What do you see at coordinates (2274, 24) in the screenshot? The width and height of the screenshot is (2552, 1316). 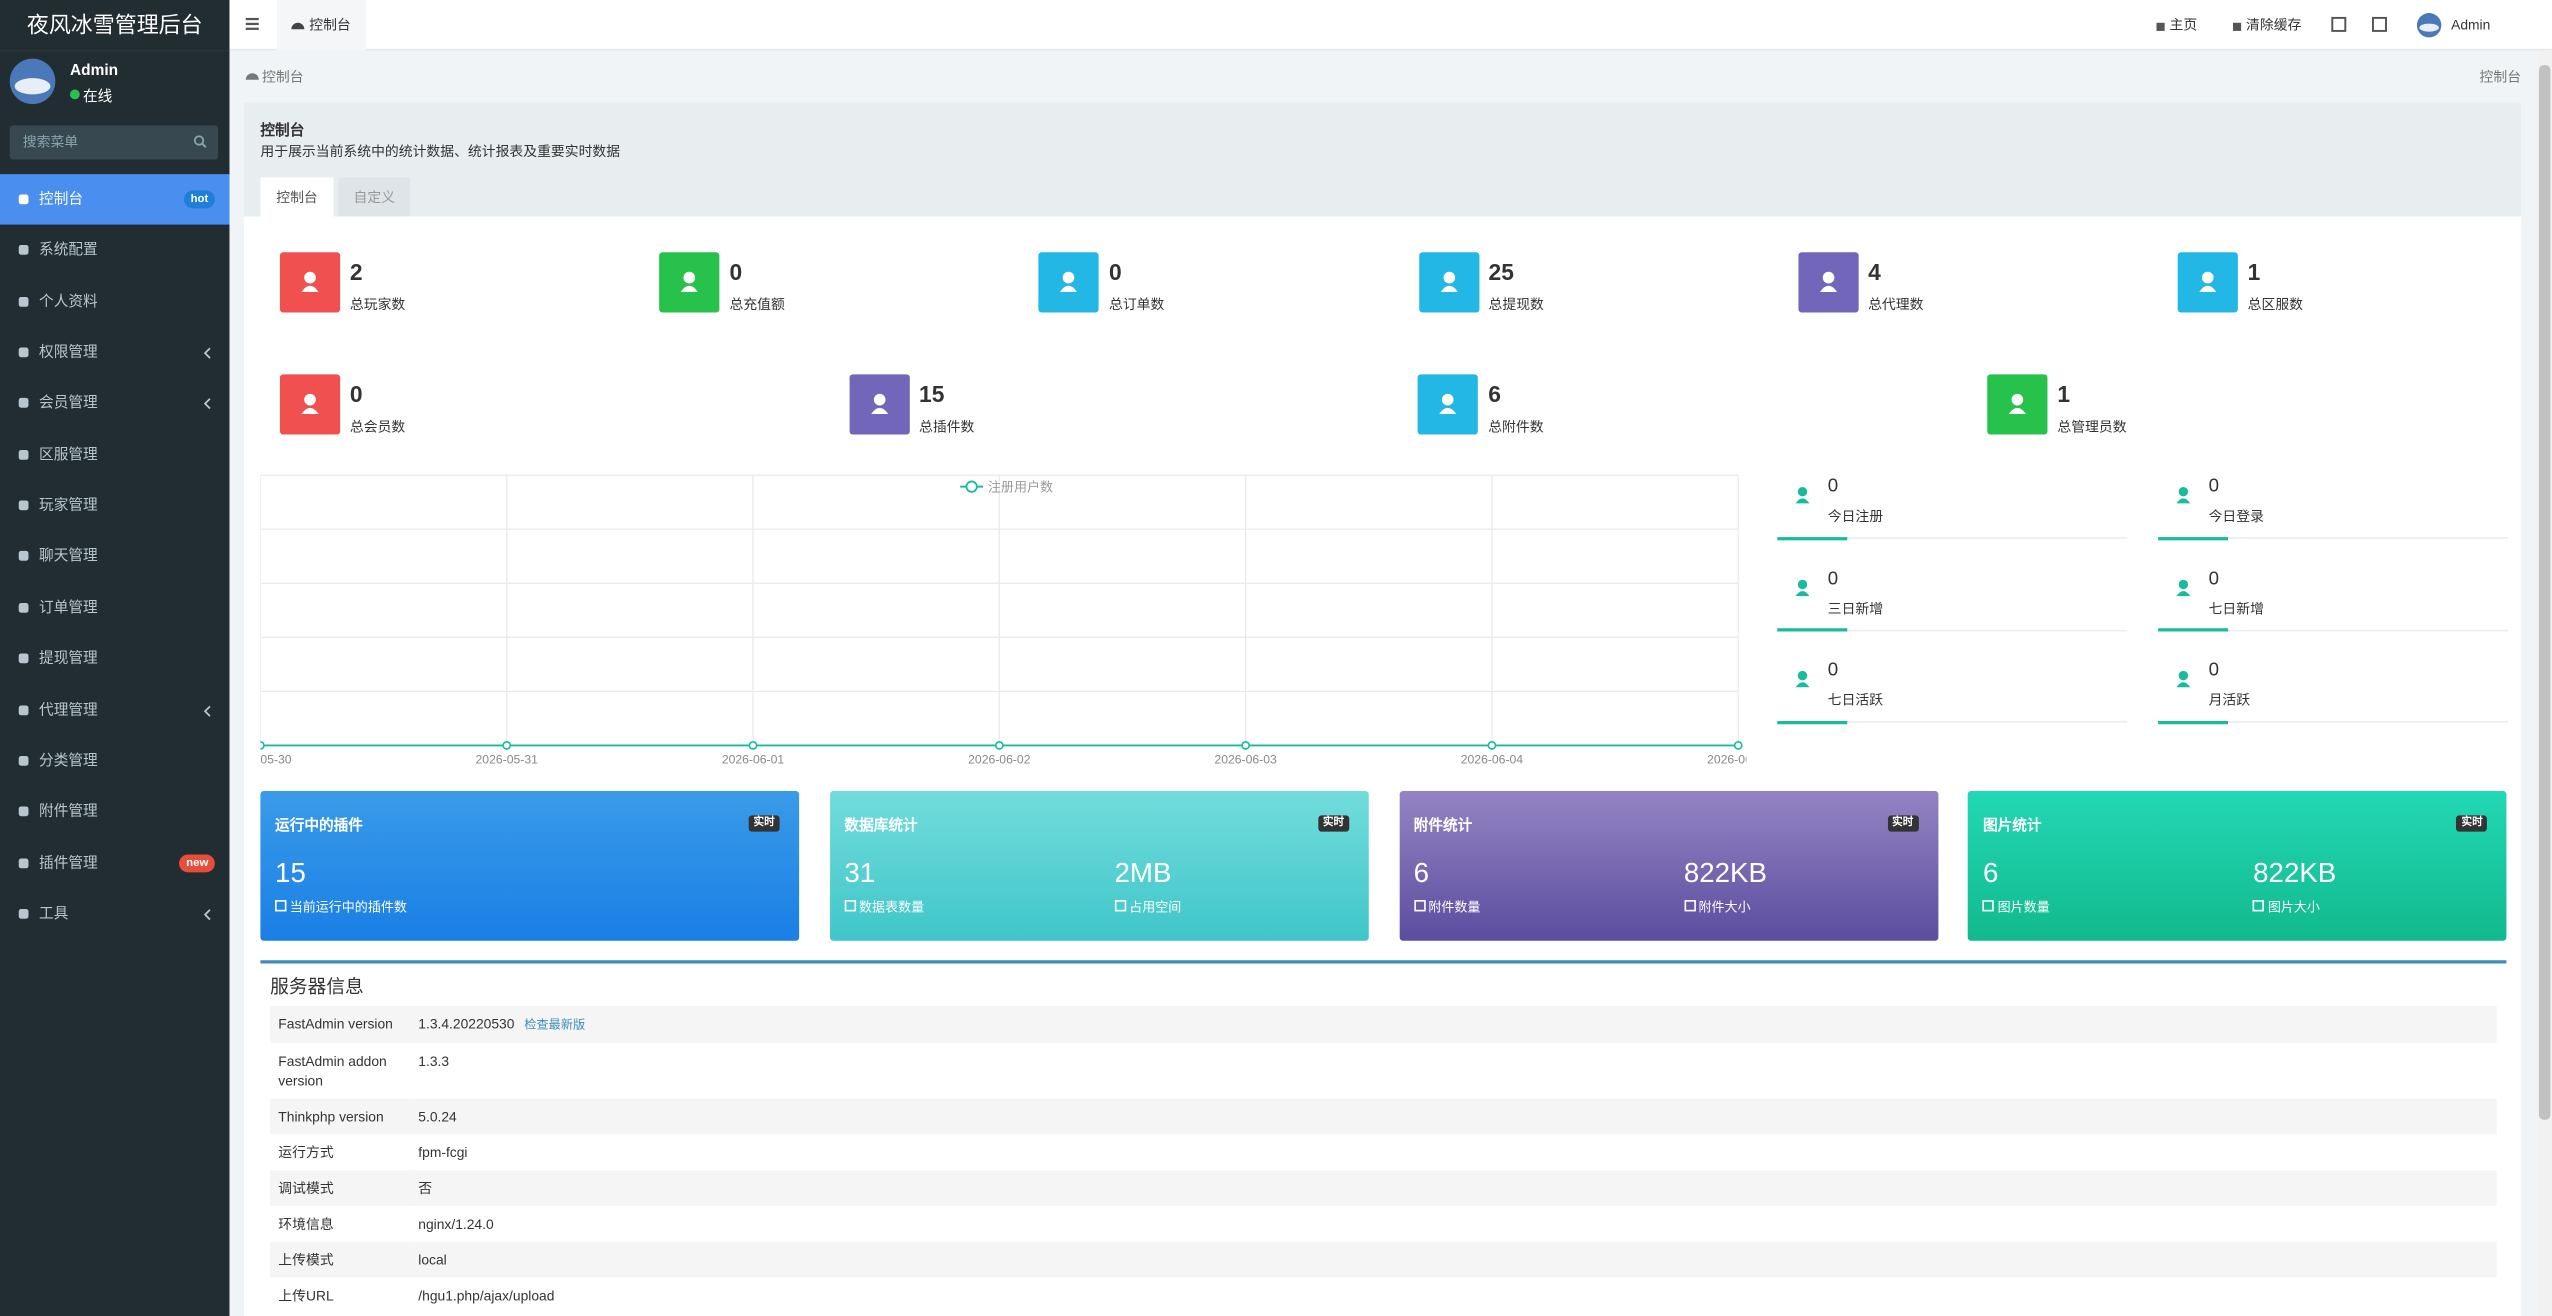 I see `header-link: 清除缓存` at bounding box center [2274, 24].